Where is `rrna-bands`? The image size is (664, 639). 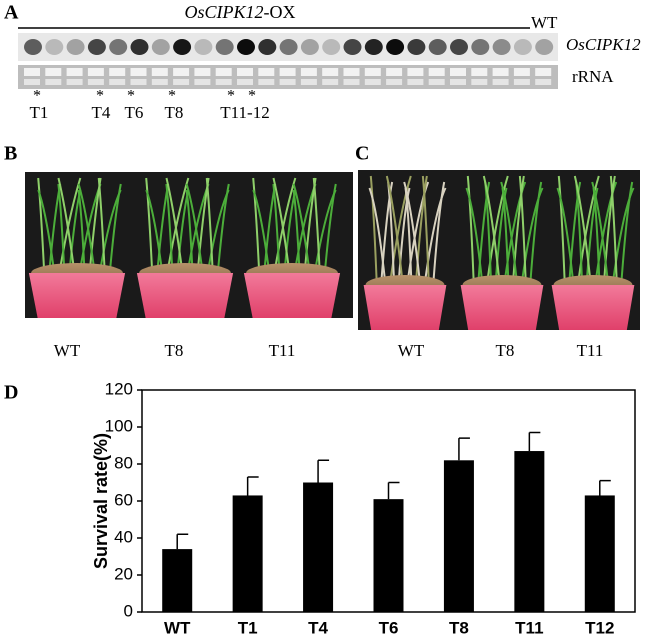
rrna-bands is located at coordinates (288, 76).